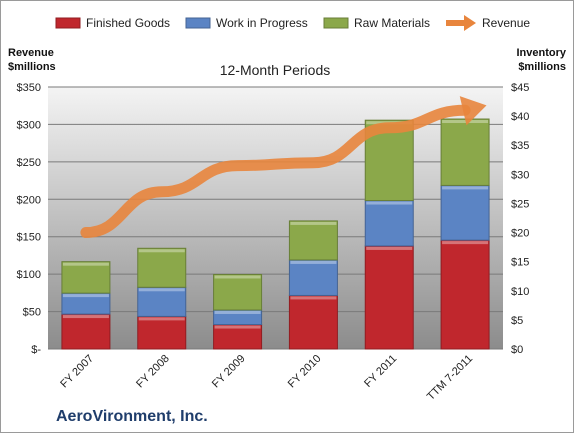  Describe the element at coordinates (520, 234) in the screenshot. I see `right-tick-label: $20` at that location.